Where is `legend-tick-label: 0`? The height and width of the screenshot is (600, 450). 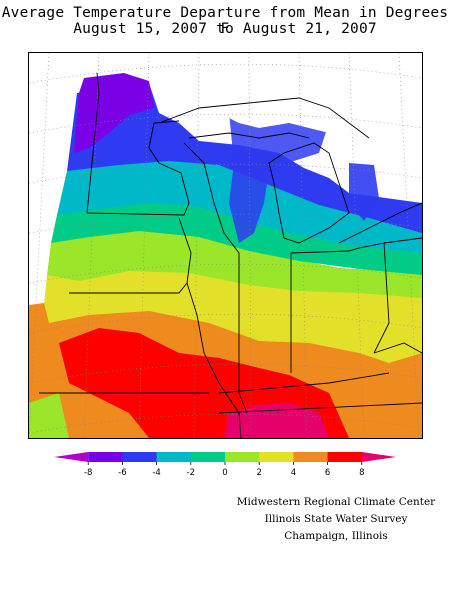
legend-tick-label: 0 is located at coordinates (224, 473).